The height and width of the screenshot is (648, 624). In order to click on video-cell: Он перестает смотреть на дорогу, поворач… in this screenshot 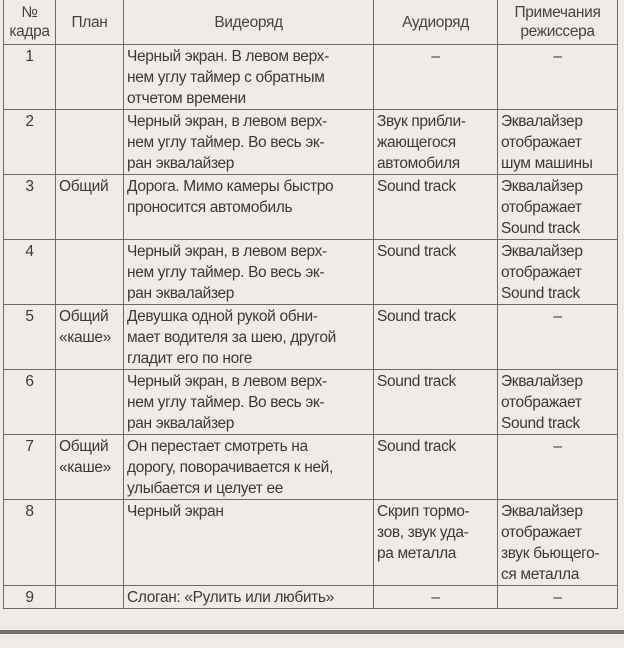, I will do `click(248, 466)`.